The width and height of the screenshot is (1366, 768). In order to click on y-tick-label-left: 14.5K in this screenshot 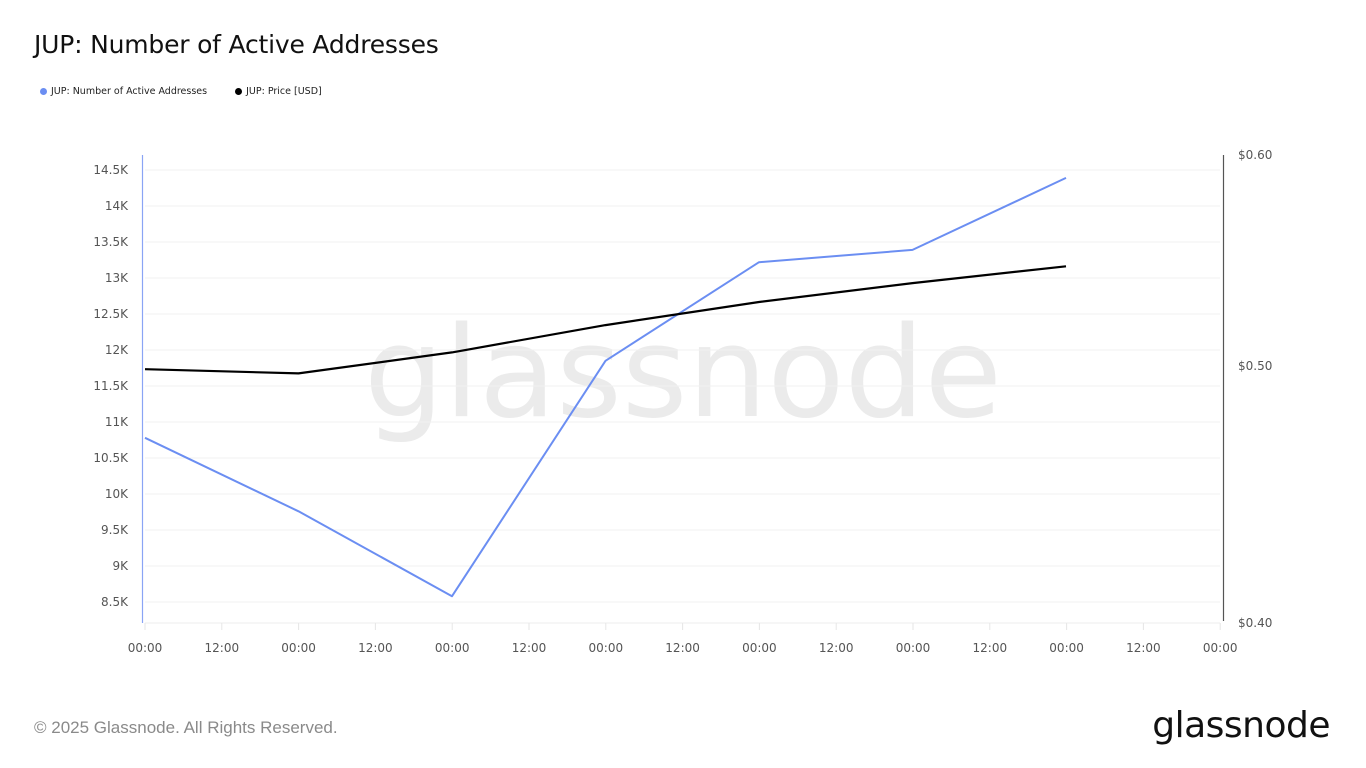, I will do `click(111, 170)`.